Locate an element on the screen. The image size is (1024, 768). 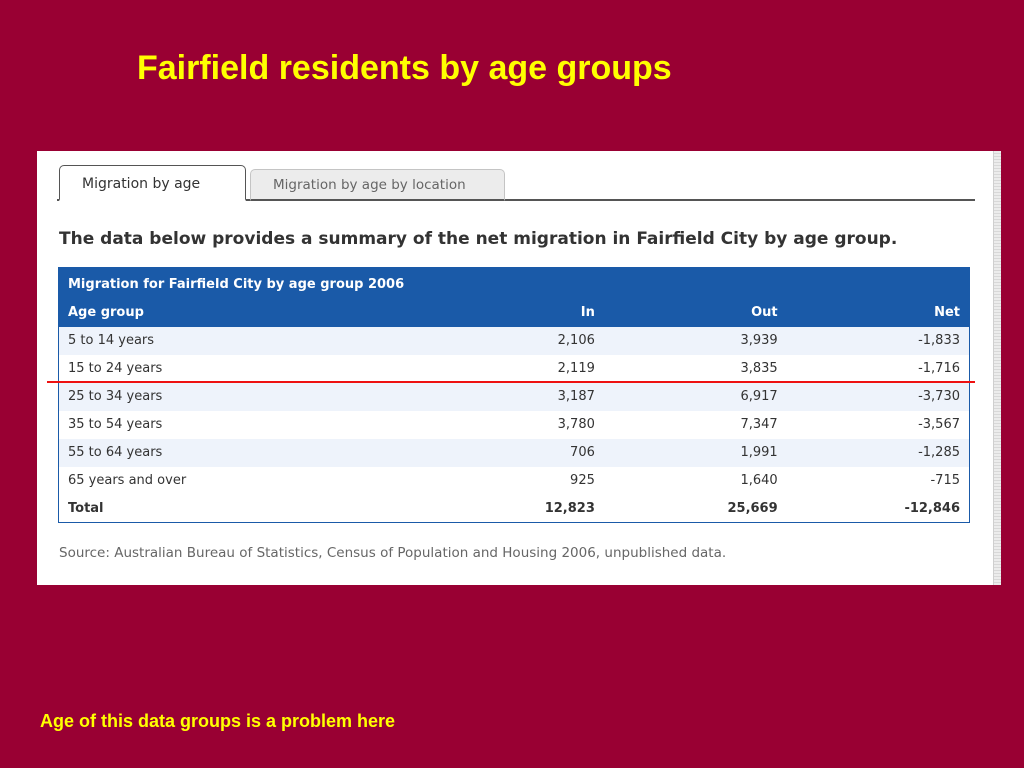
tab-migration-by-age: Migration by age is located at coordinates (152, 183).